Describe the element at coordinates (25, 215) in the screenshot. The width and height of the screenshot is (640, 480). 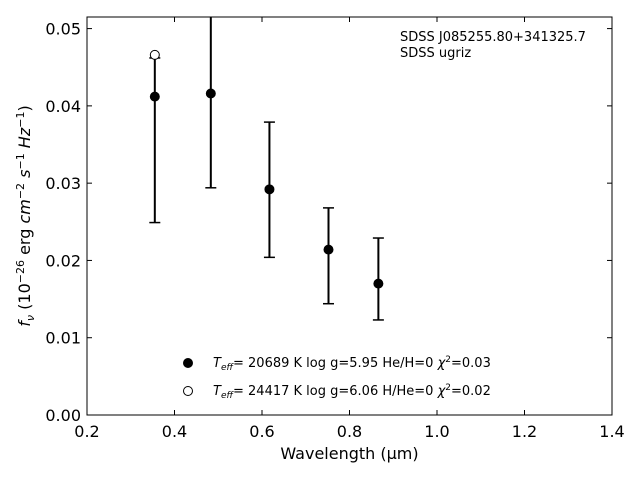
I see `y-axis-label: fν (10−26 erg cm−2 s−1 Hz−1)` at that location.